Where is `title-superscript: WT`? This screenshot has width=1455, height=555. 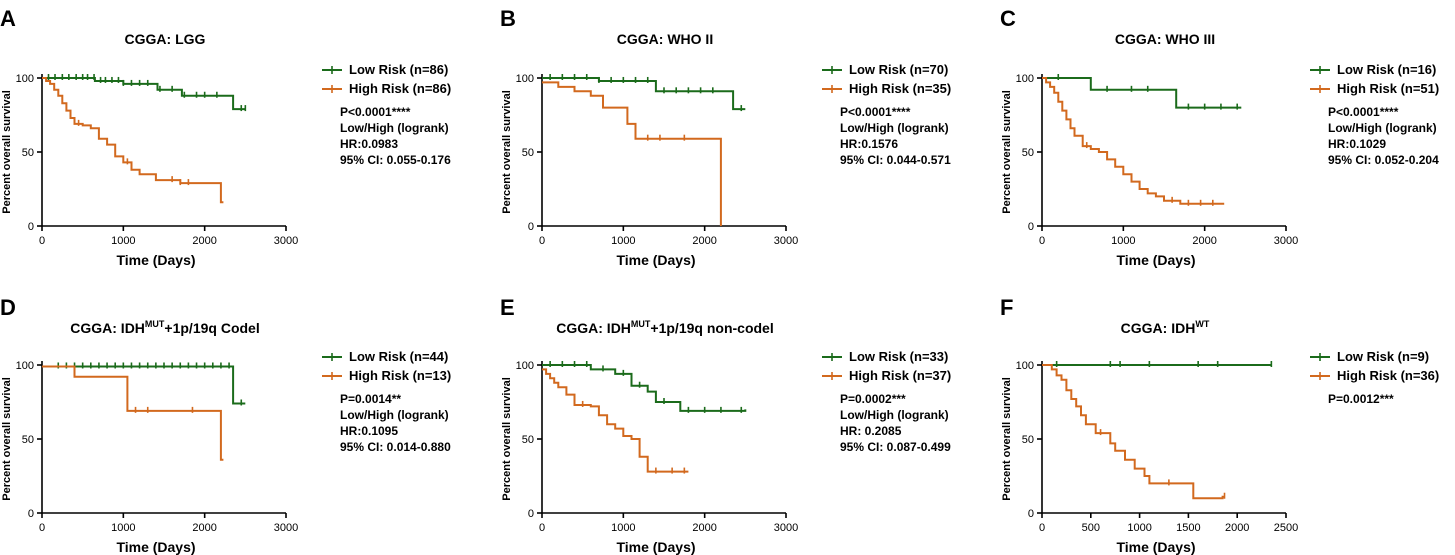
title-superscript: WT is located at coordinates (1202, 324).